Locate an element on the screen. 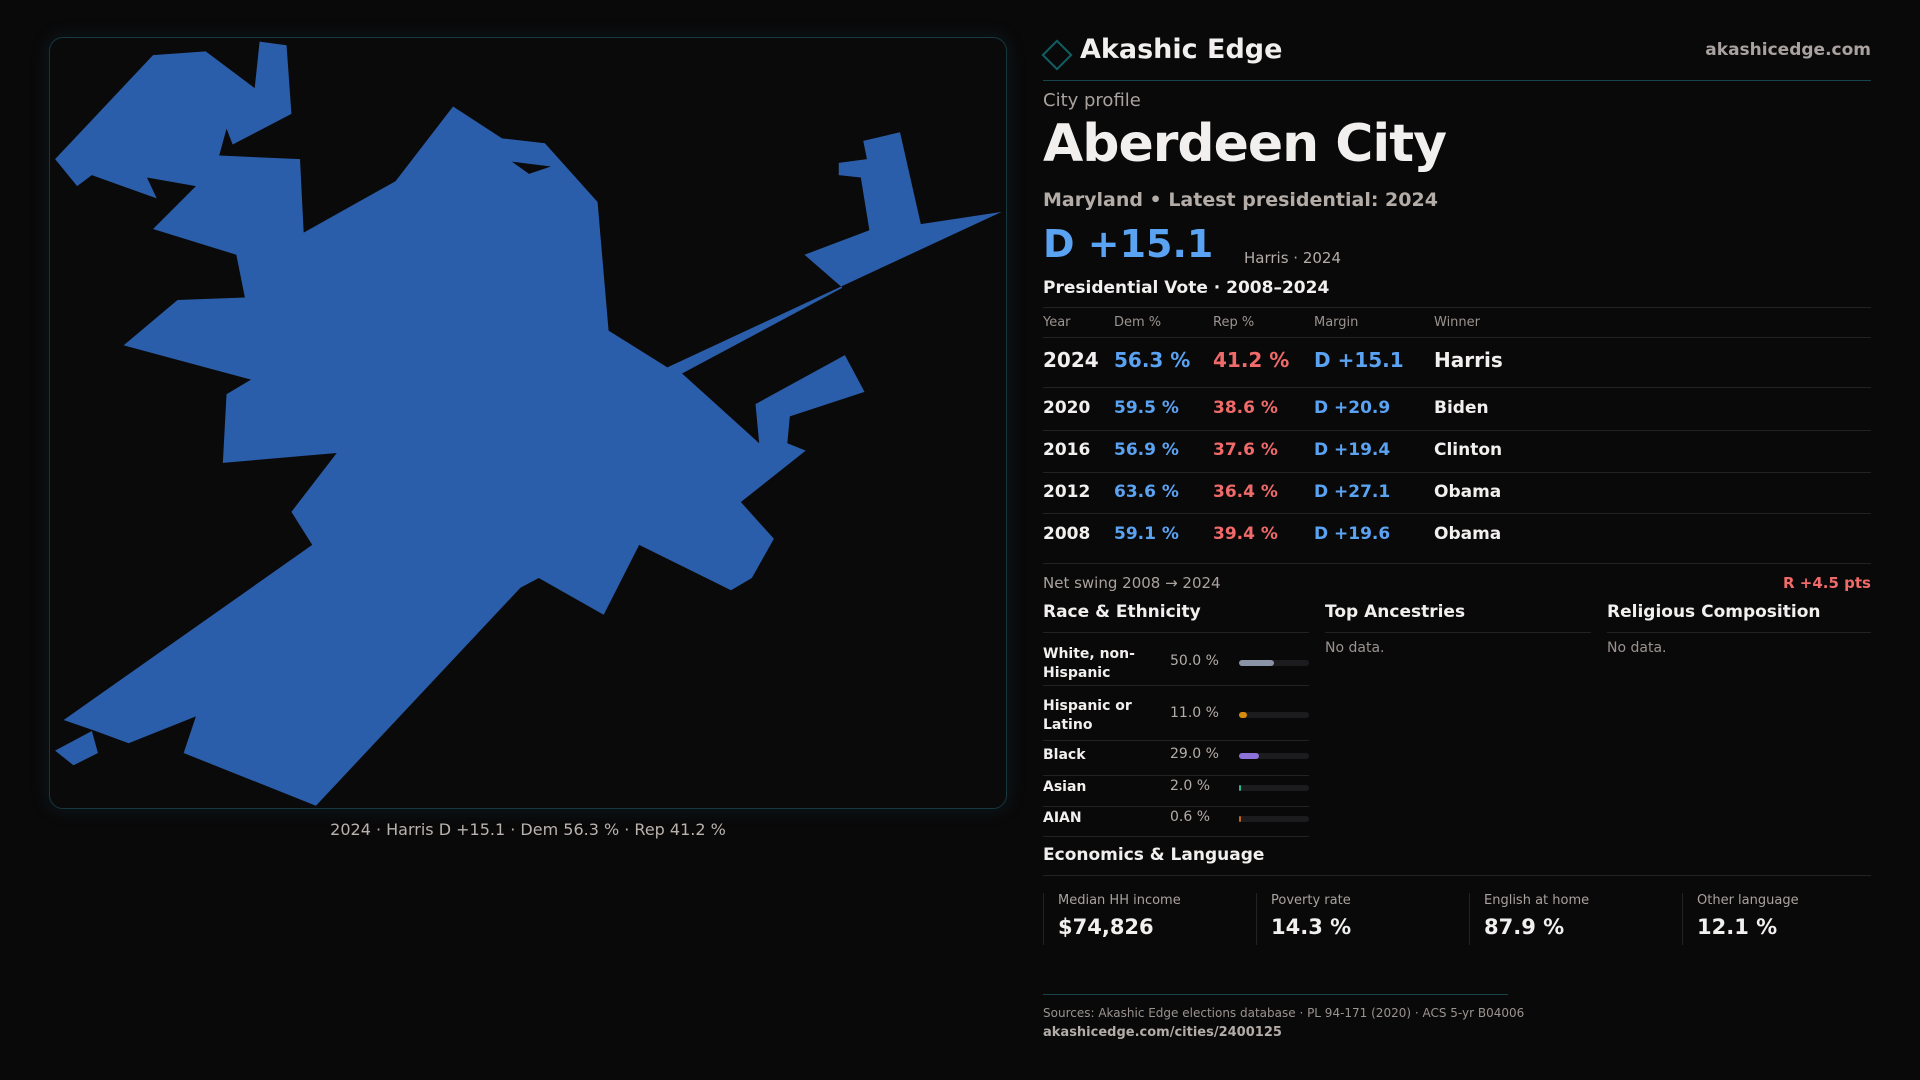 This screenshot has height=1080, width=1920. net-swing-label: Net swing 2008 → 2024 is located at coordinates (1132, 583).